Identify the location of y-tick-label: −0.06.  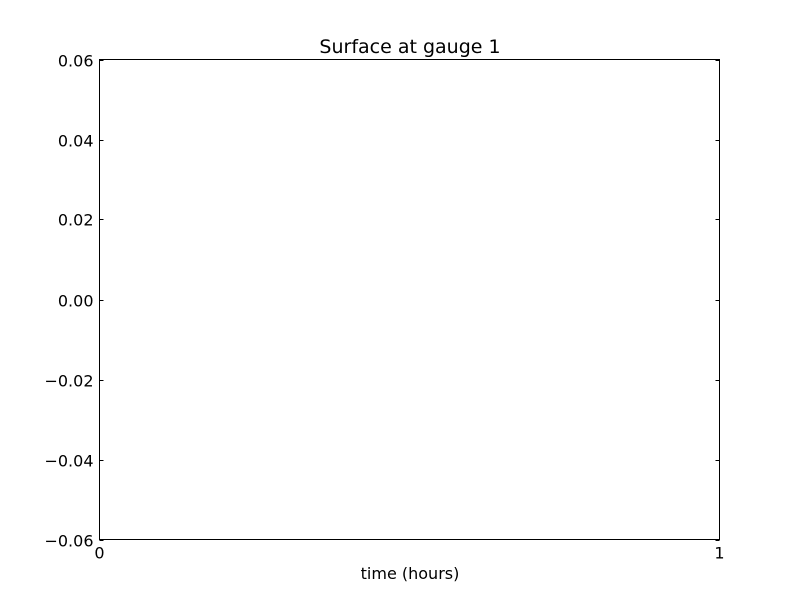
(68, 541).